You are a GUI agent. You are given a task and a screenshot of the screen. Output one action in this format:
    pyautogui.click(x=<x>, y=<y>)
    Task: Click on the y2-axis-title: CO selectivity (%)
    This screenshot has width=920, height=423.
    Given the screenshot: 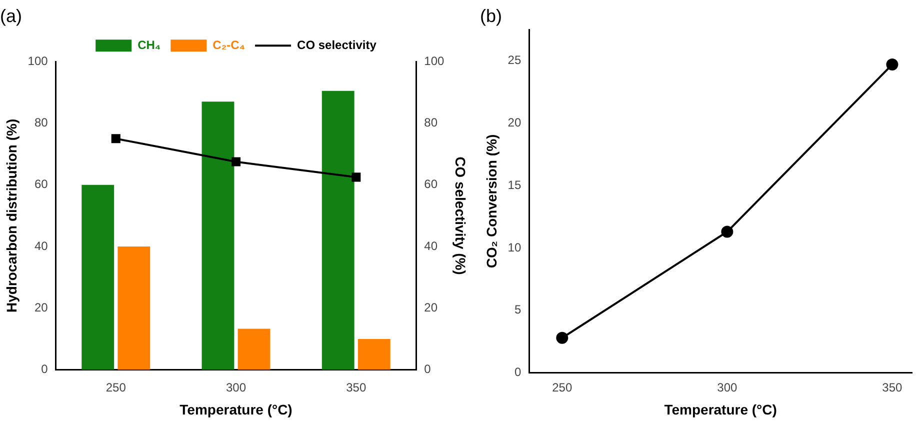 What is the action you would take?
    pyautogui.click(x=460, y=215)
    